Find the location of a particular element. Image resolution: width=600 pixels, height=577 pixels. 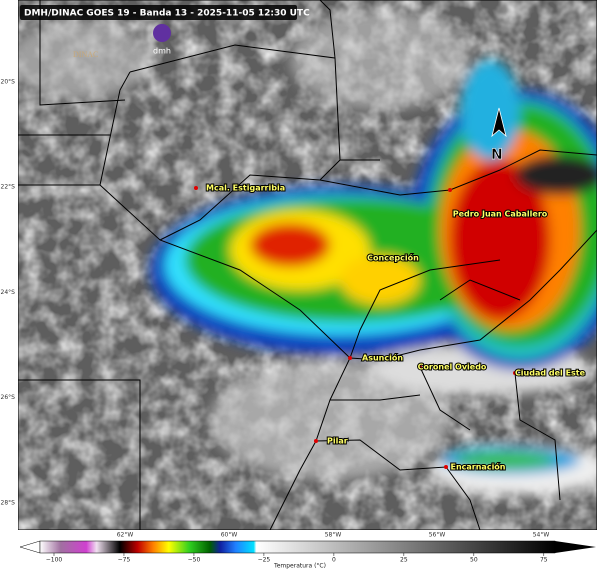

city-label: Mcal. Estigarribia is located at coordinates (245, 188).